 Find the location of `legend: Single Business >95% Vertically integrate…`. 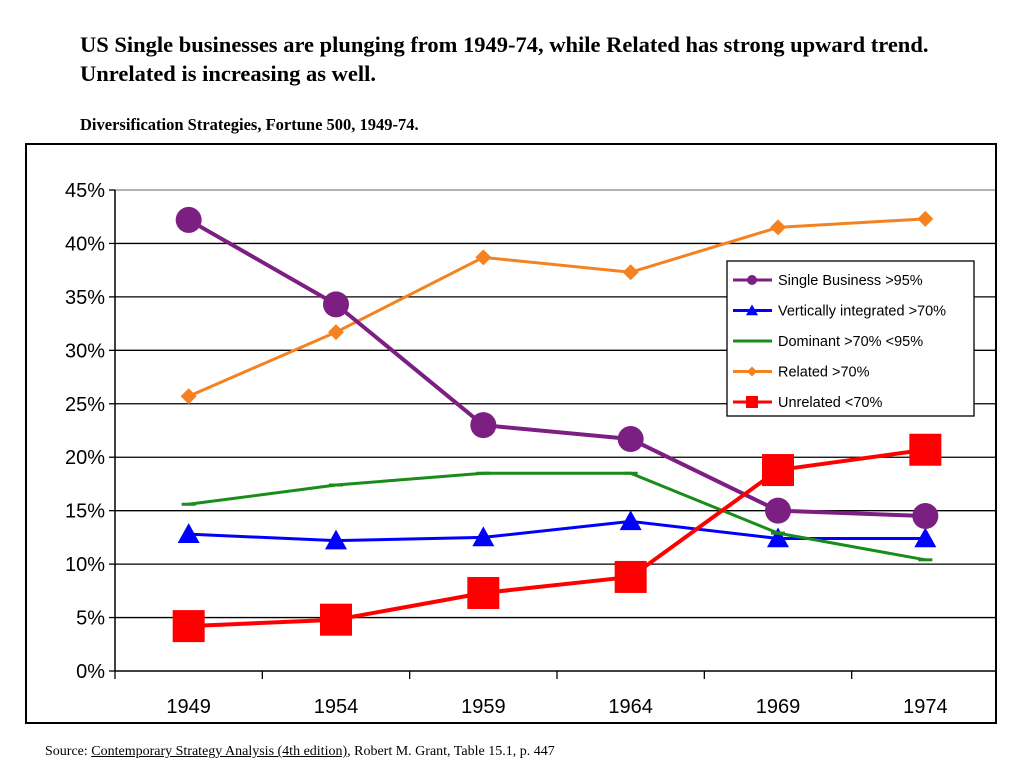

legend: Single Business >95% Vertically integrate… is located at coordinates (850, 338).